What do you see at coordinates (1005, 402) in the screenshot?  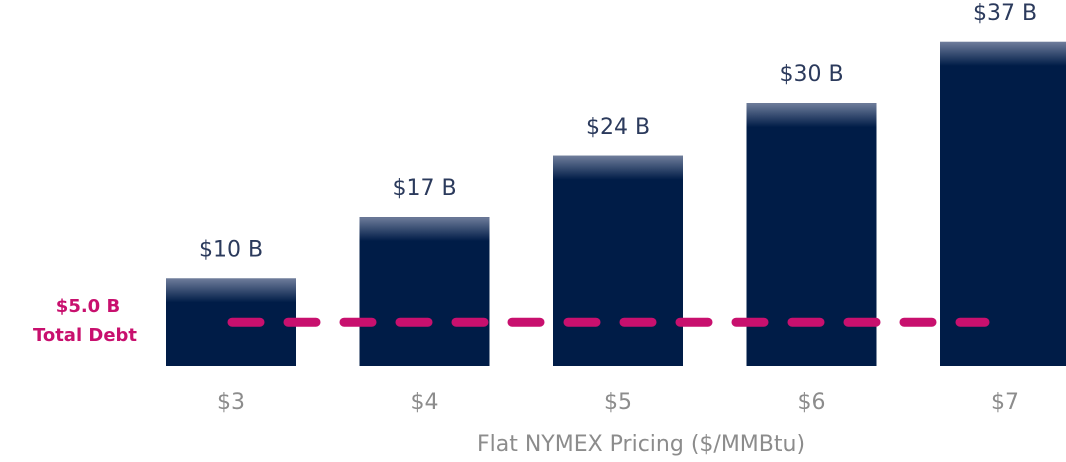 I see `x-tick-label: $7` at bounding box center [1005, 402].